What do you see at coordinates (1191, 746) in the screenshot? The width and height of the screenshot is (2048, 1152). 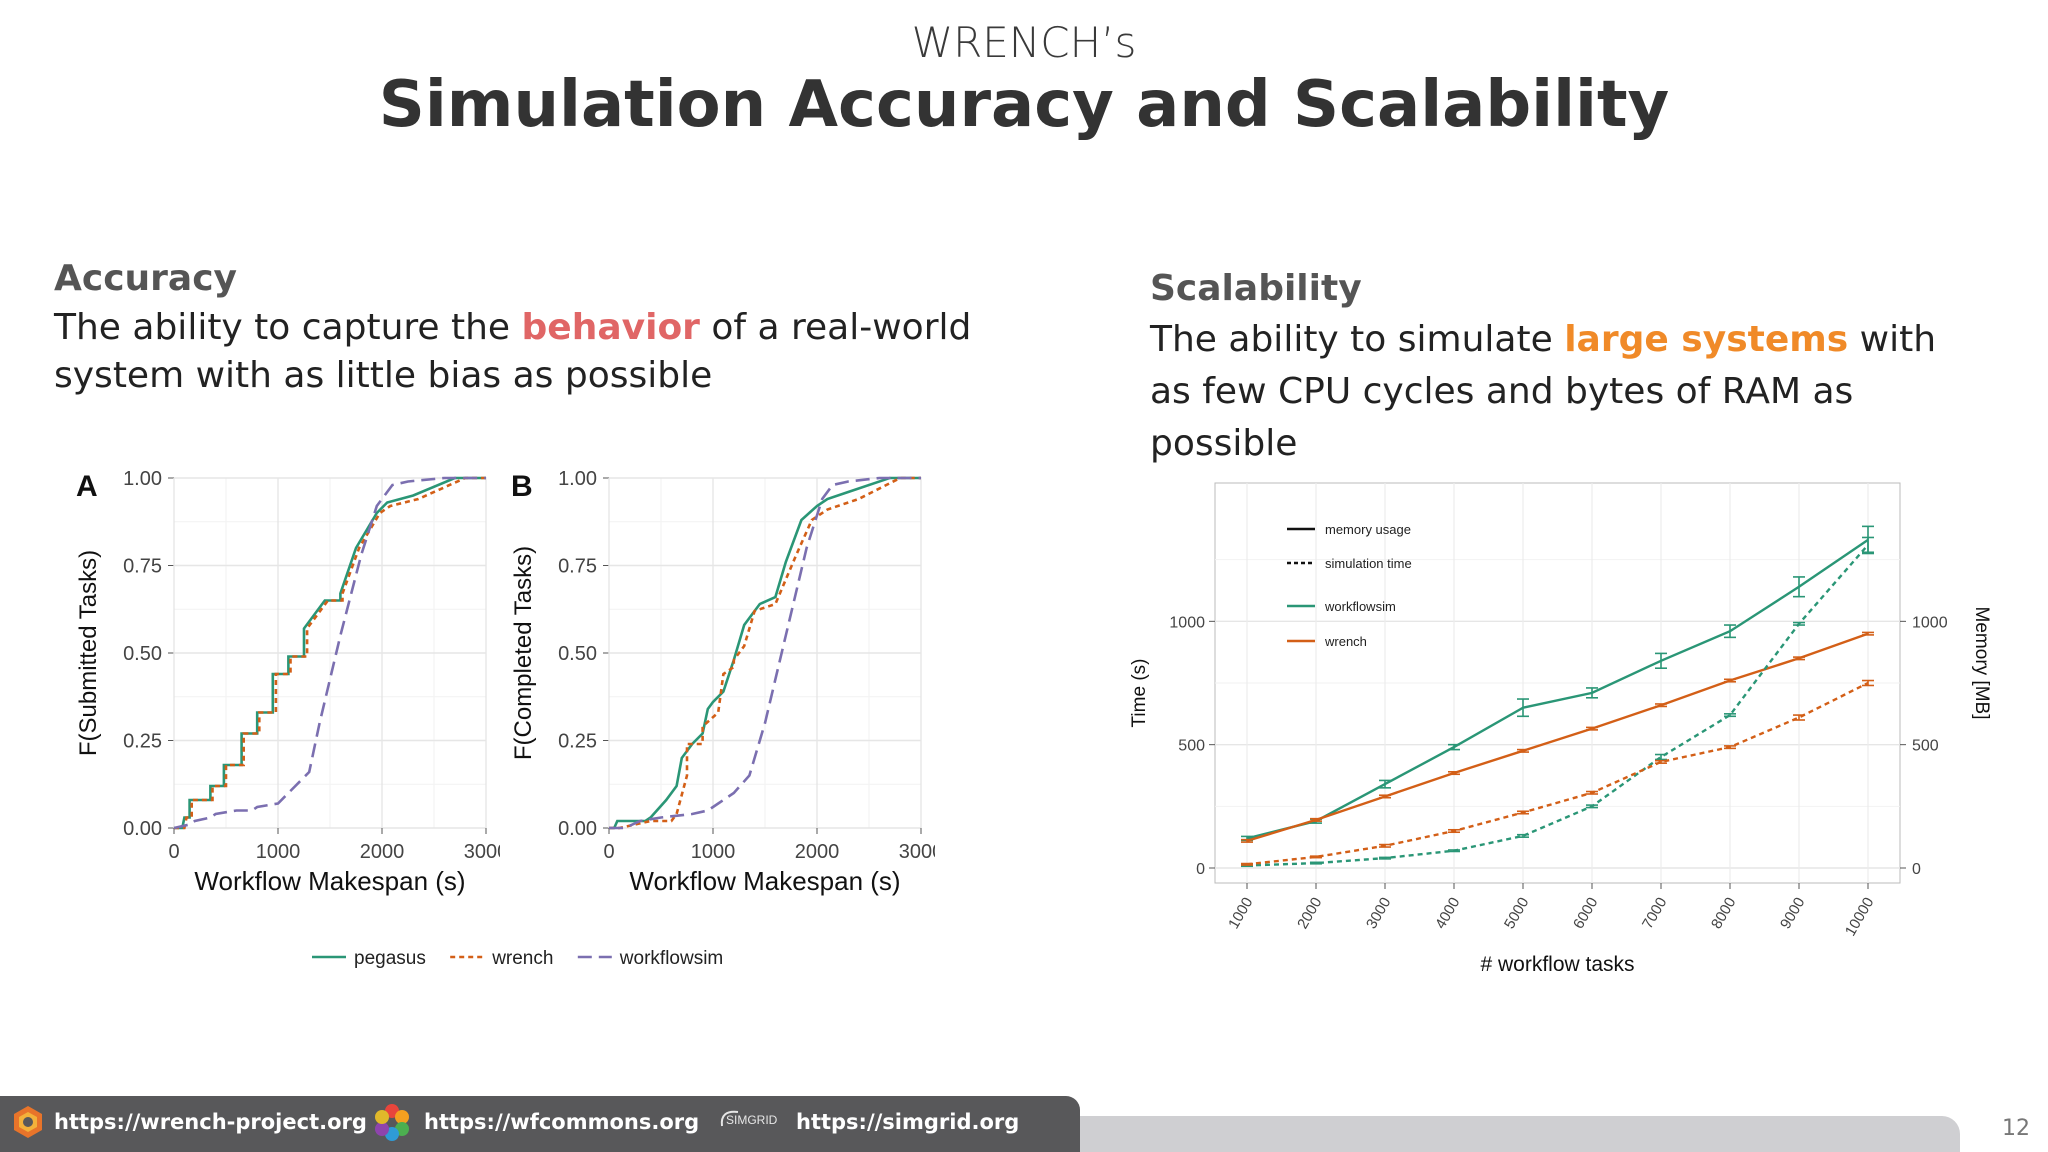 I see `y-tick-label: 500` at bounding box center [1191, 746].